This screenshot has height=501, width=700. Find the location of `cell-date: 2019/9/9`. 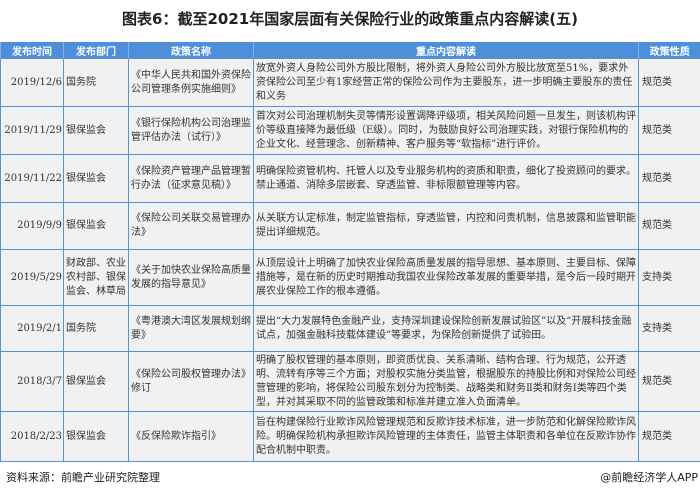

cell-date: 2019/9/9 is located at coordinates (32, 226).